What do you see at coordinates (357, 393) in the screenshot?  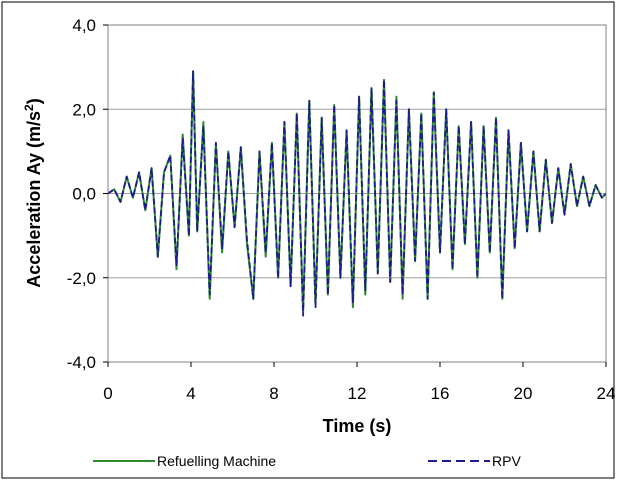 I see `x-tick-label: 12` at bounding box center [357, 393].